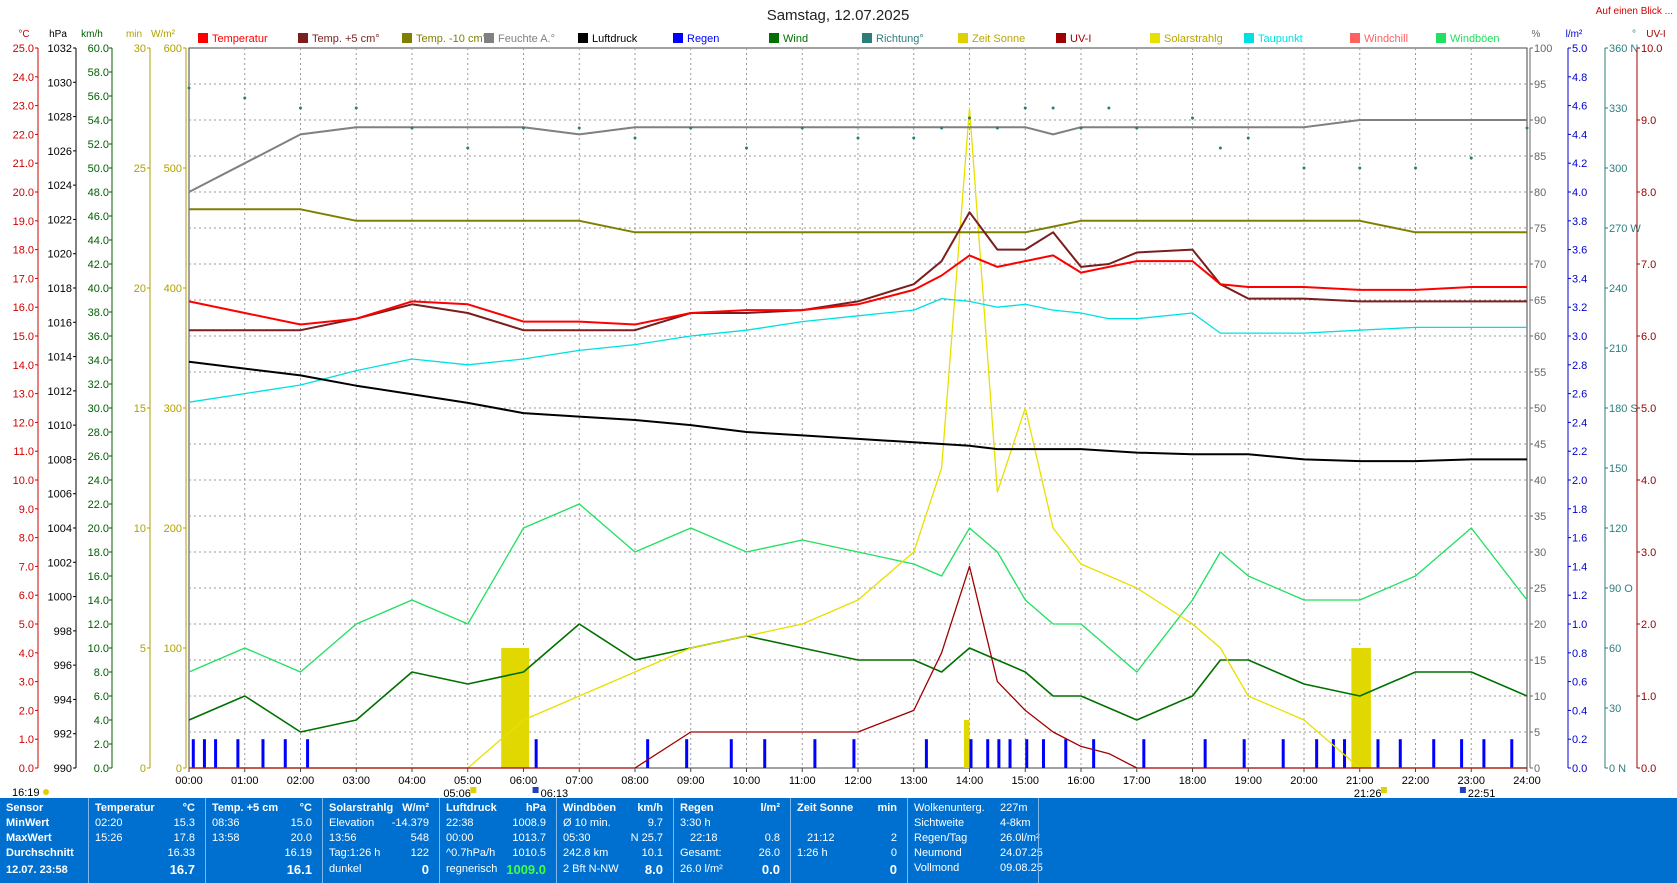  Describe the element at coordinates (29, 838) in the screenshot. I see `max-label: MaxWert` at that location.